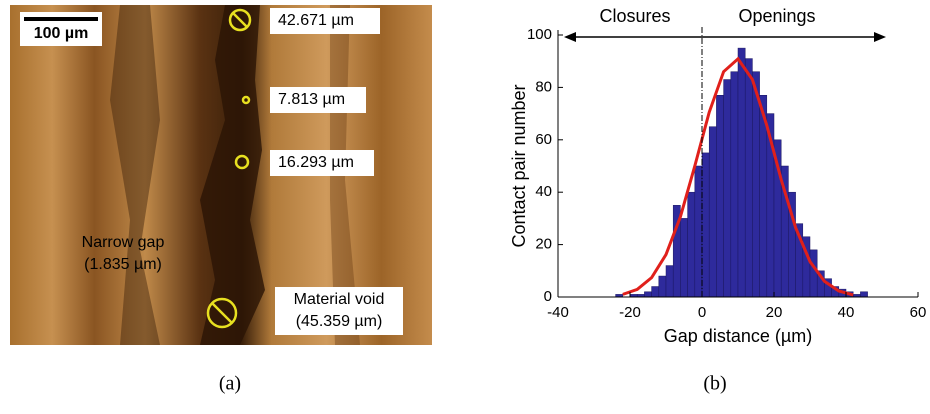 The image size is (930, 414). Describe the element at coordinates (539, 34) in the screenshot. I see `y-tick-label: 100` at that location.